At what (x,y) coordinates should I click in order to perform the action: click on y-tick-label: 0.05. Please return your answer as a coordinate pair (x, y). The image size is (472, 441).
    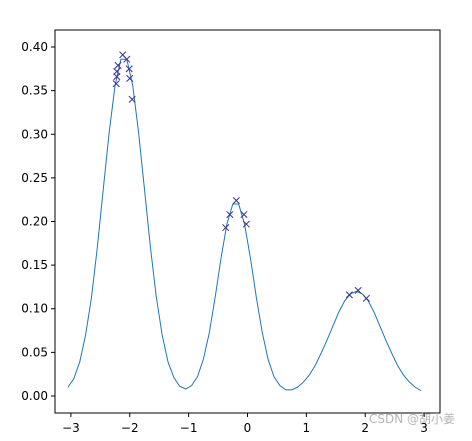
    Looking at the image, I should click on (34, 352).